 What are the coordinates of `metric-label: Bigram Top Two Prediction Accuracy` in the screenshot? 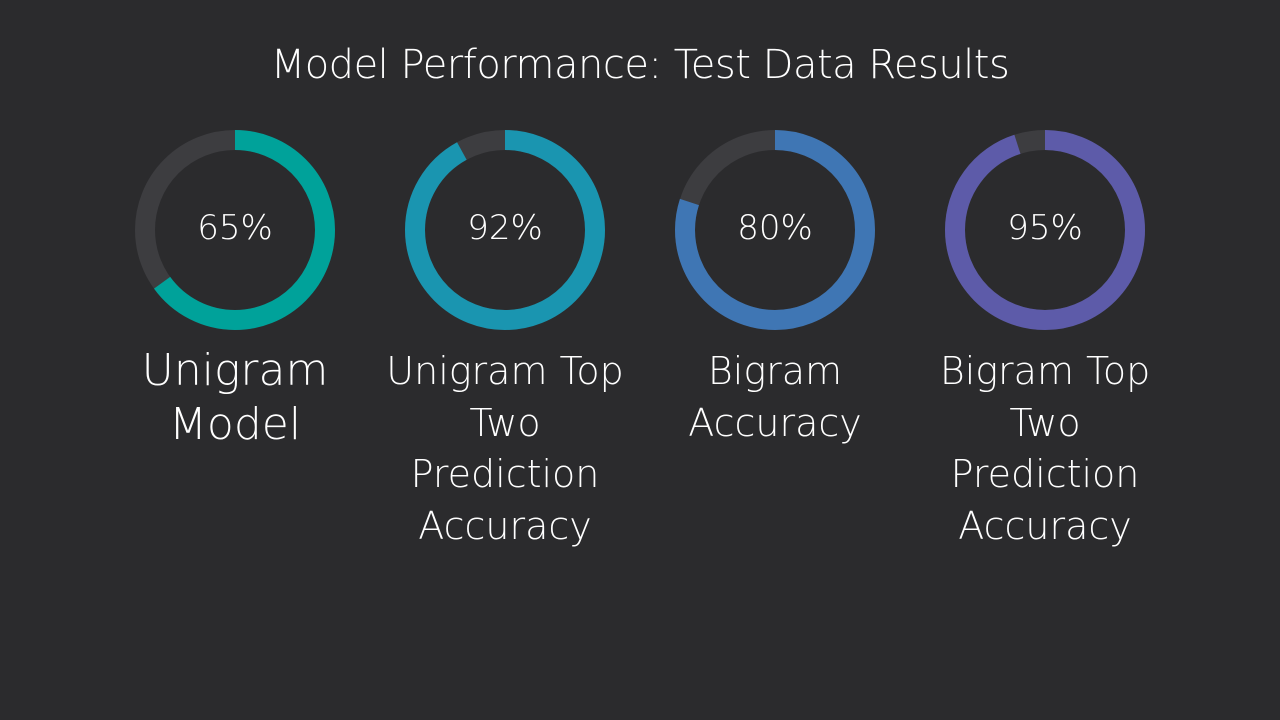 It's located at (1045, 449).